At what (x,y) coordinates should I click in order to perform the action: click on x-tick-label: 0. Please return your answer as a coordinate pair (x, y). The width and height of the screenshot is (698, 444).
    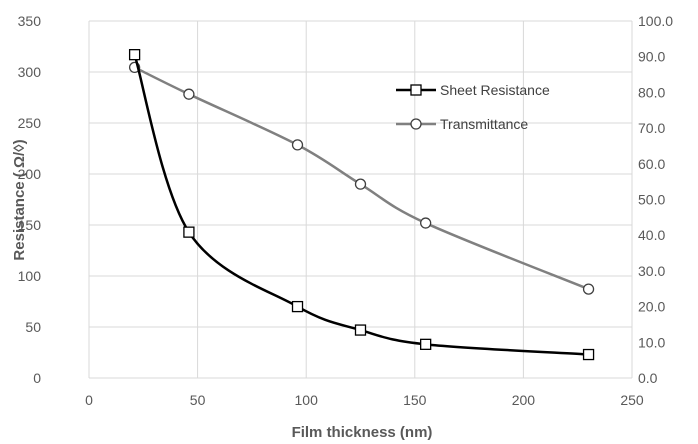
    Looking at the image, I should click on (89, 400).